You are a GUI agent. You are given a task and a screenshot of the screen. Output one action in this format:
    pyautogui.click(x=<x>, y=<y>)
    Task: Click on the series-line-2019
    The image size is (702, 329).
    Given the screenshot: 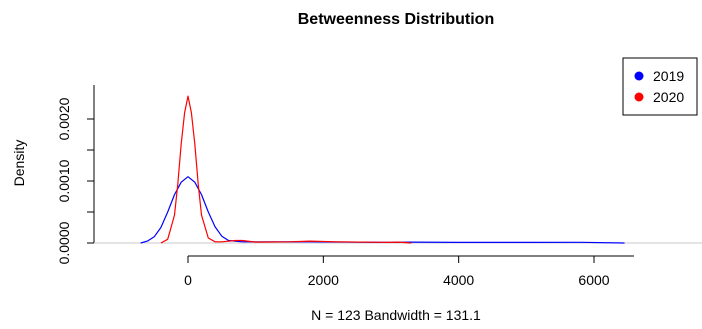 What is the action you would take?
    pyautogui.click(x=383, y=210)
    